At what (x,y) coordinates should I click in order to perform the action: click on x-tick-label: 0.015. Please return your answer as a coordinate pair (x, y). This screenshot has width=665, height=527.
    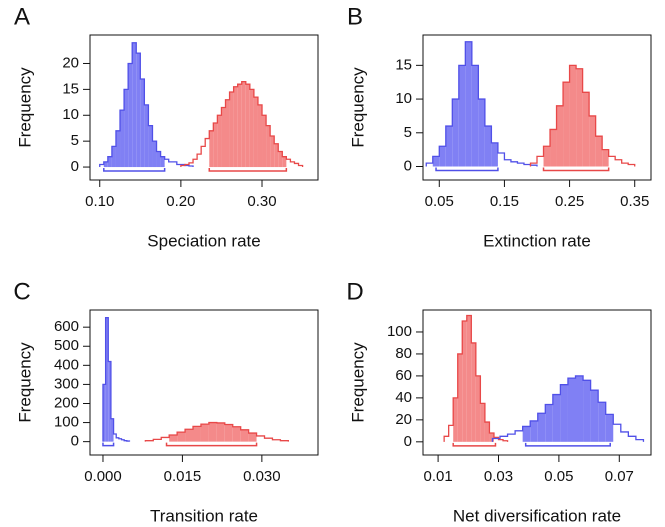
    Looking at the image, I should click on (183, 476).